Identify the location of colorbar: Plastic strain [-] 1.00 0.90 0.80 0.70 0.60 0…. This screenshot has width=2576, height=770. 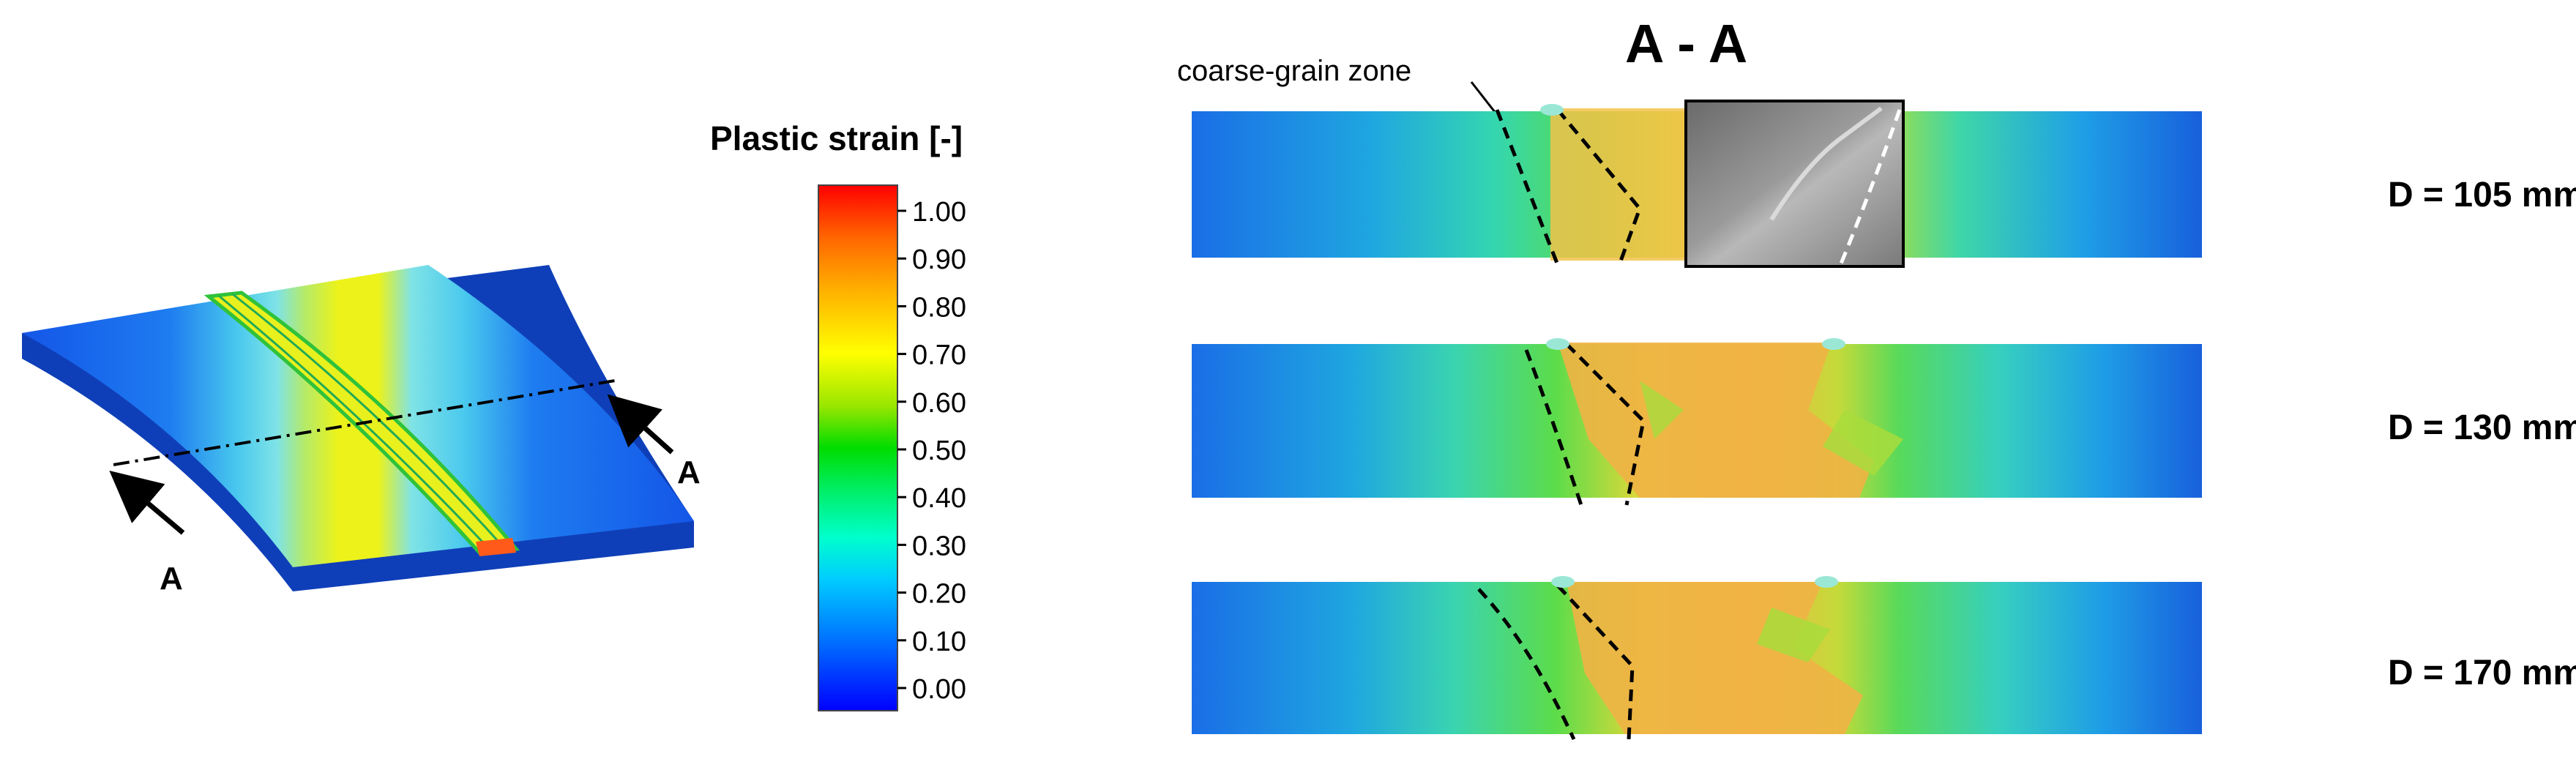
(838, 415).